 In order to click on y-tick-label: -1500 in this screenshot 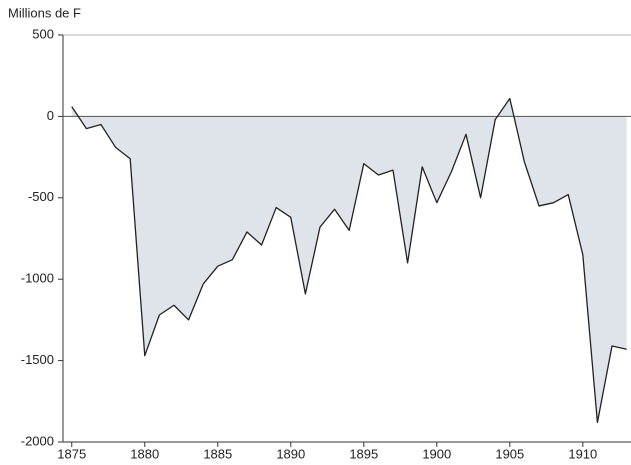, I will do `click(37, 359)`.